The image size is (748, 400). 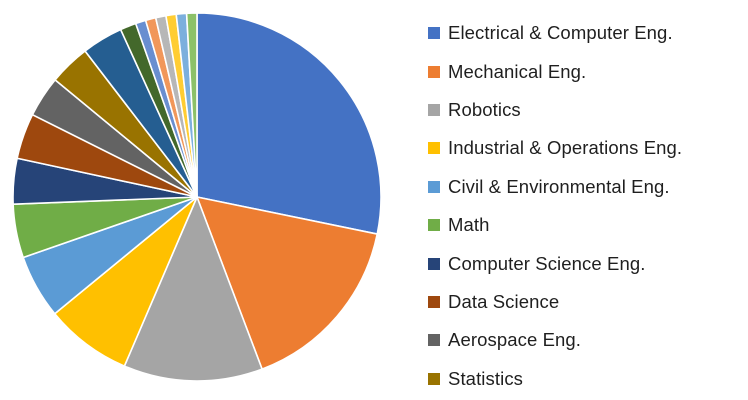 I want to click on legend-item: Electrical & Computer Eng., so click(x=555, y=33).